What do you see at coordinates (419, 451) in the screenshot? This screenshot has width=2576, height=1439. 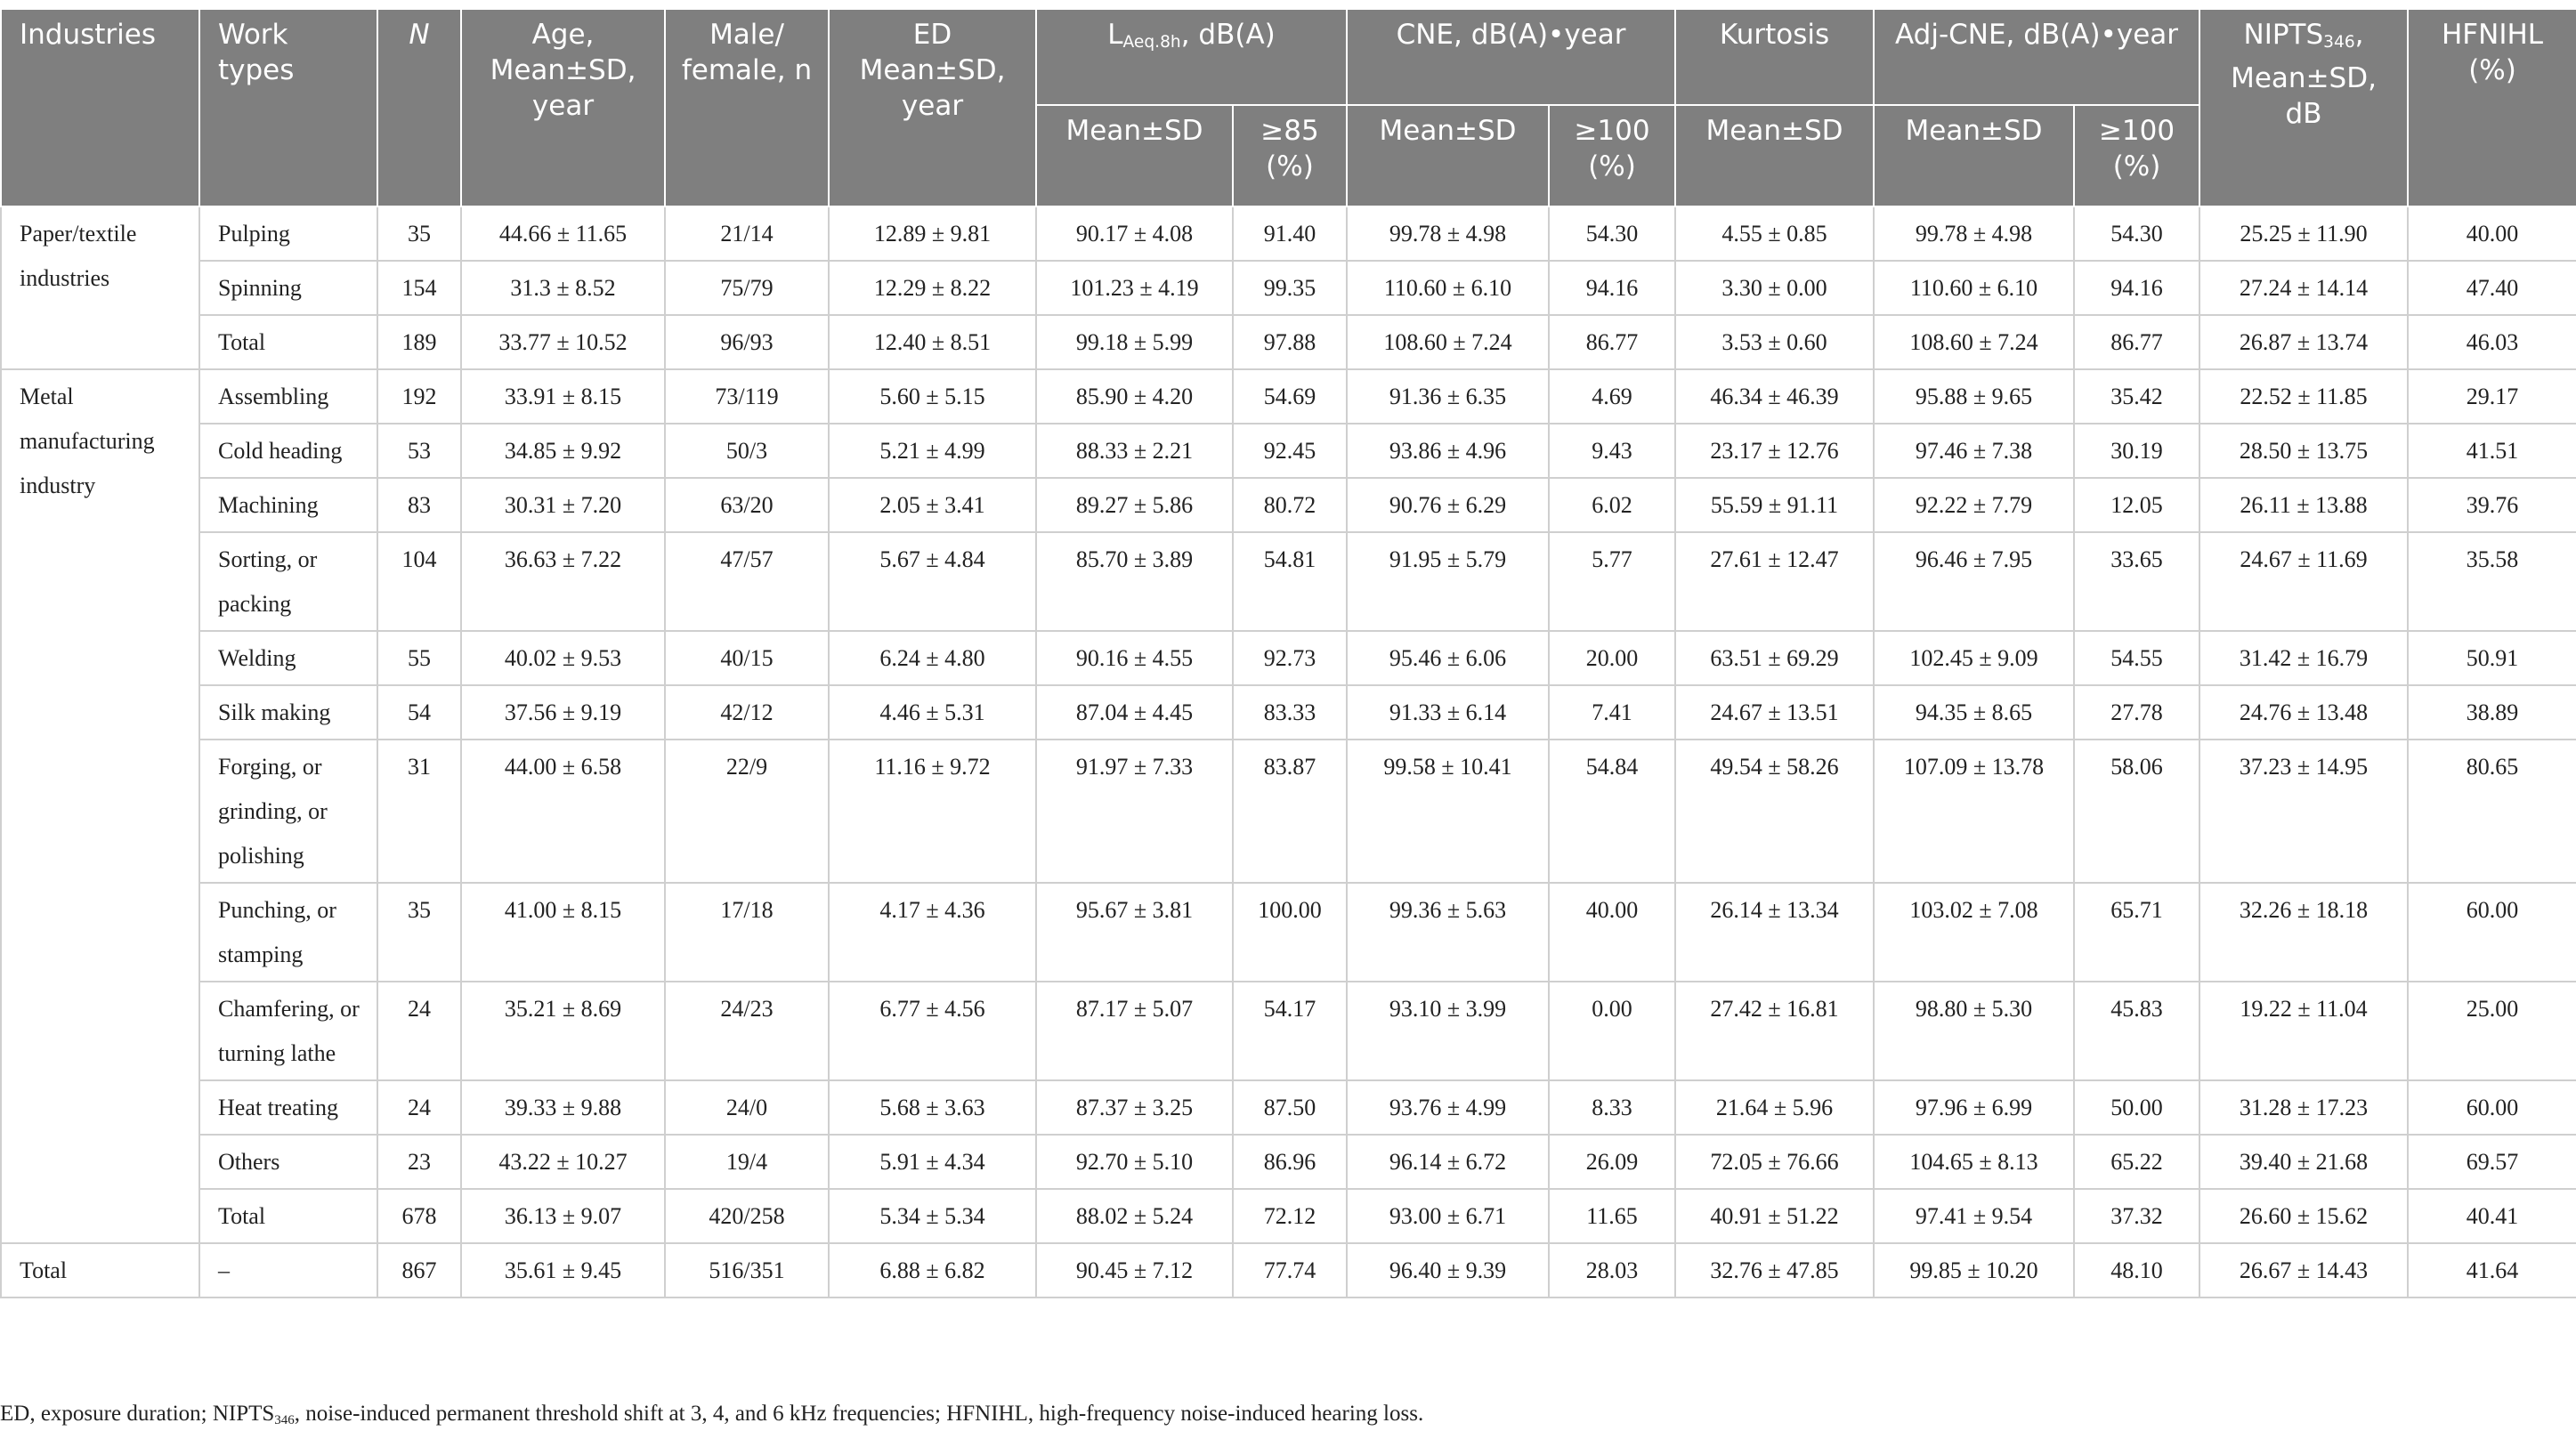 I see `data-cell: 53` at bounding box center [419, 451].